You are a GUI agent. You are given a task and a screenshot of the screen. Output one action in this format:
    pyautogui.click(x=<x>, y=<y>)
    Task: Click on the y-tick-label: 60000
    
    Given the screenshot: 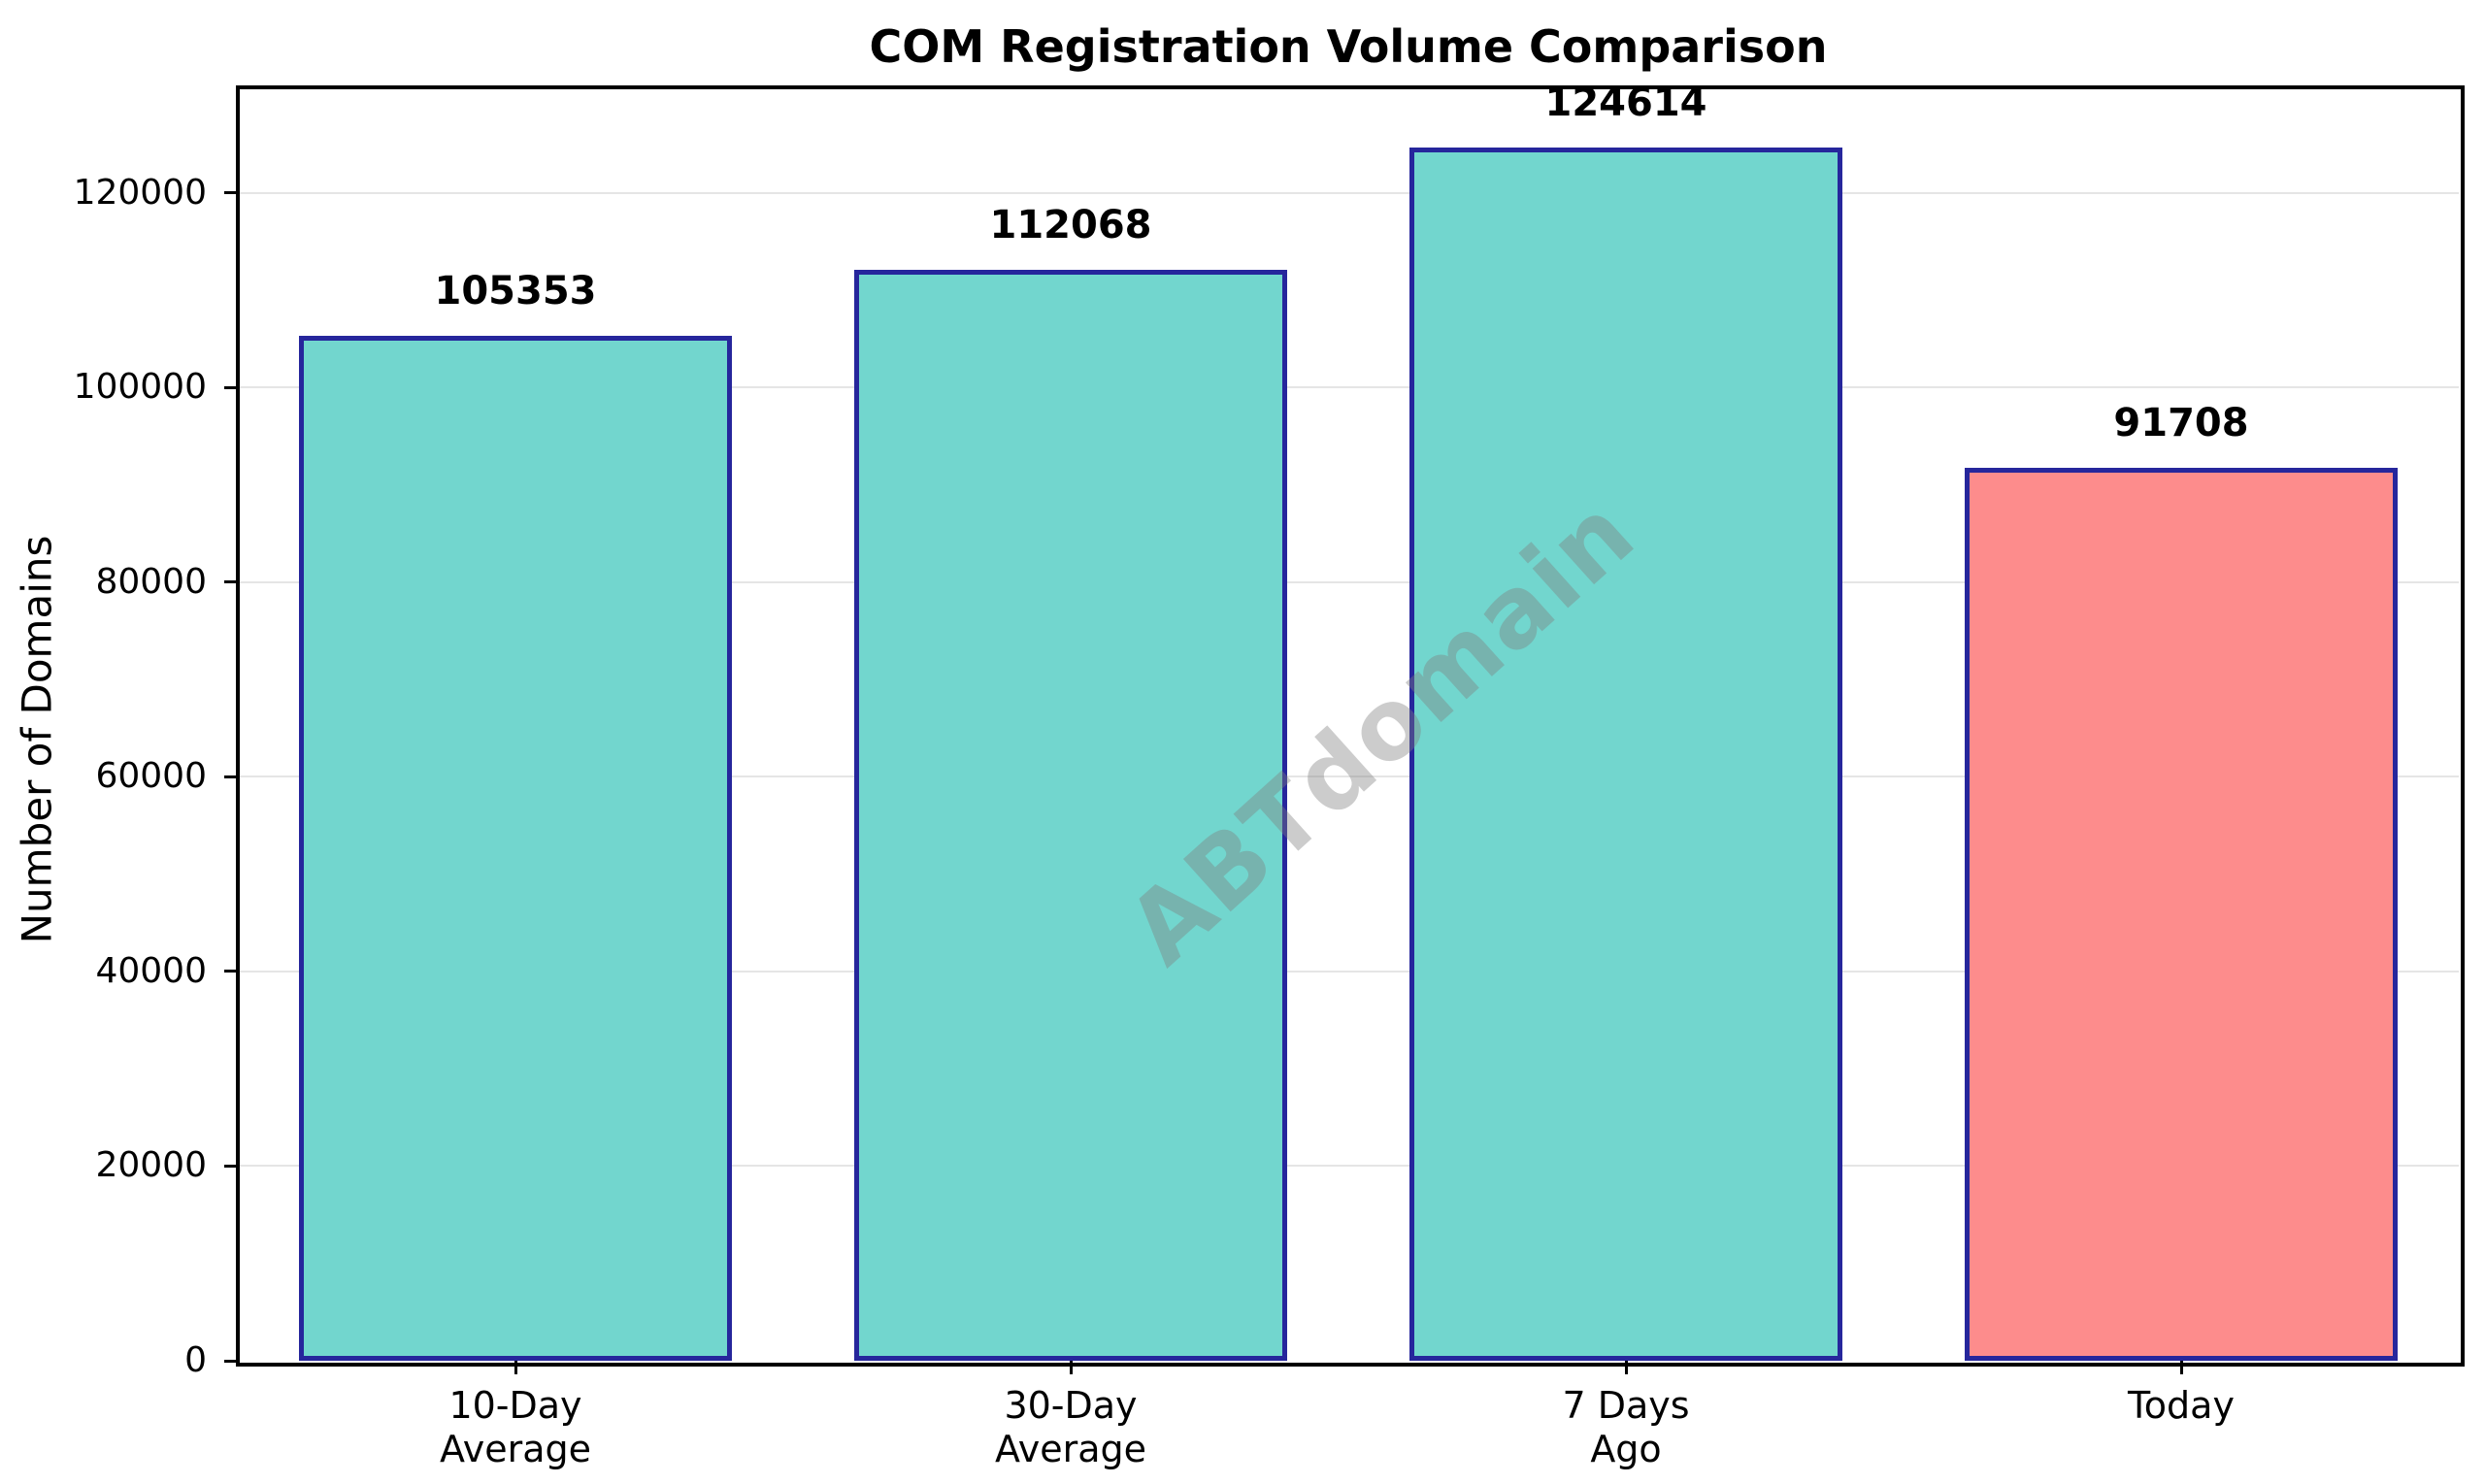 What is the action you would take?
    pyautogui.click(x=151, y=776)
    